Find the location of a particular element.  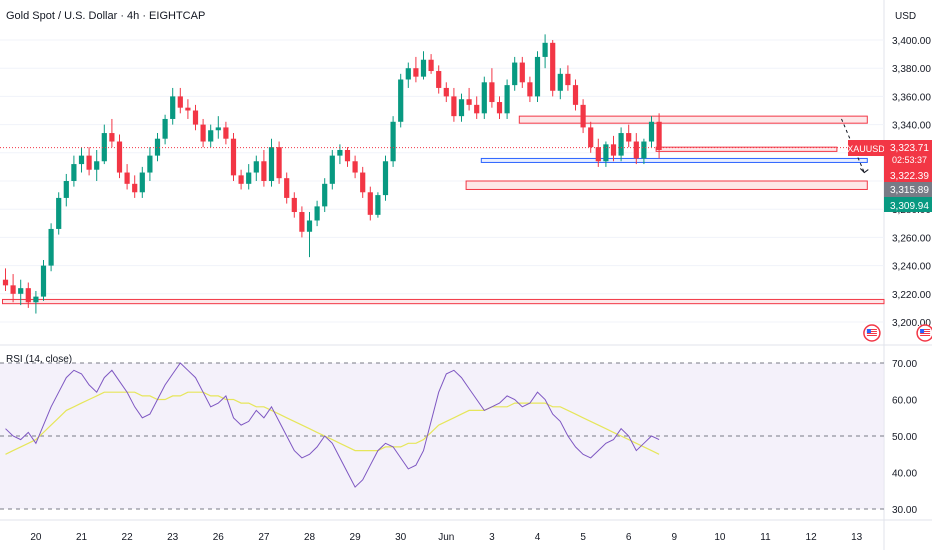

price-tag-red-bg is located at coordinates (908, 175).